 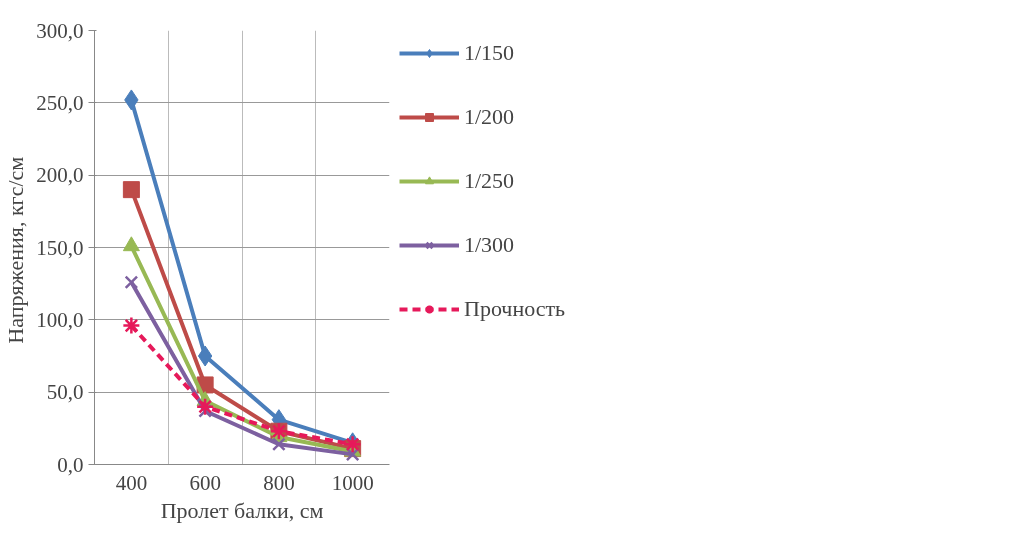 What do you see at coordinates (60, 102) in the screenshot?
I see `y-tick-label: 250,0` at bounding box center [60, 102].